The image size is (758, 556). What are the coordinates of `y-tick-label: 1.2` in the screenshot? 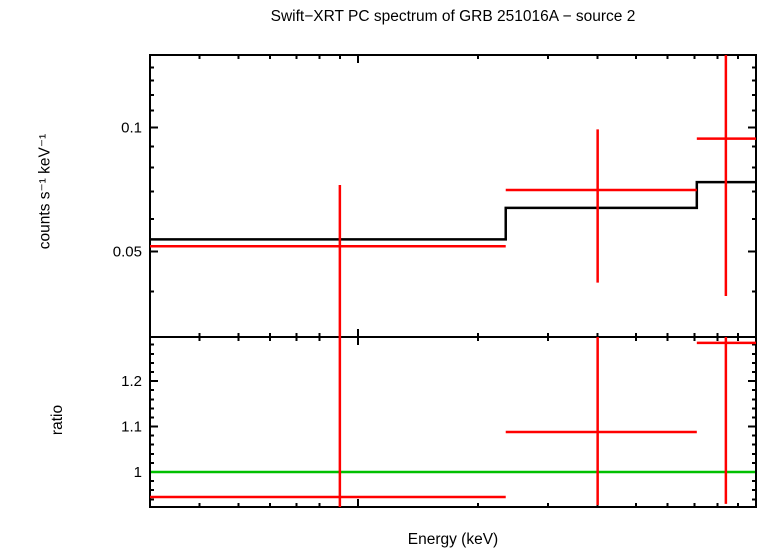 It's located at (131, 381).